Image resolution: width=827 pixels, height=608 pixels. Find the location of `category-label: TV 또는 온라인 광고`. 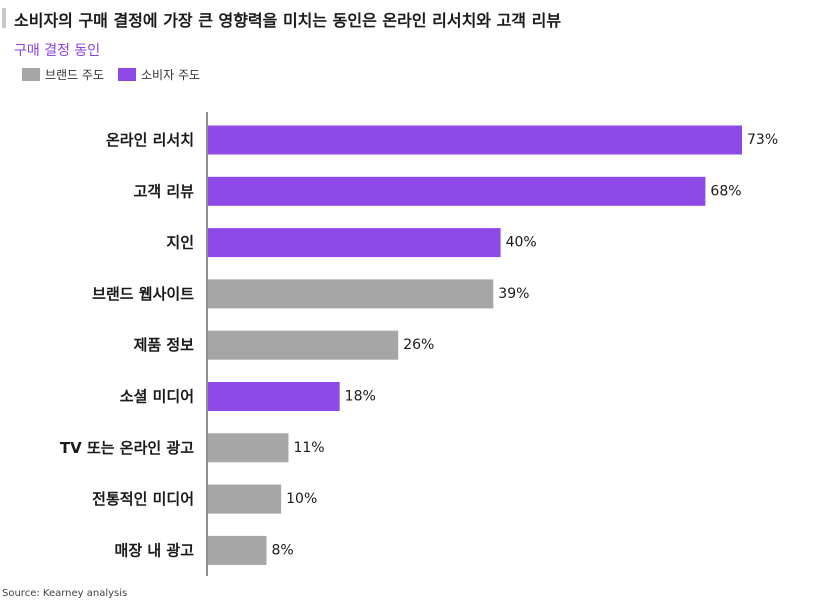

category-label: TV 또는 온라인 광고 is located at coordinates (127, 448).